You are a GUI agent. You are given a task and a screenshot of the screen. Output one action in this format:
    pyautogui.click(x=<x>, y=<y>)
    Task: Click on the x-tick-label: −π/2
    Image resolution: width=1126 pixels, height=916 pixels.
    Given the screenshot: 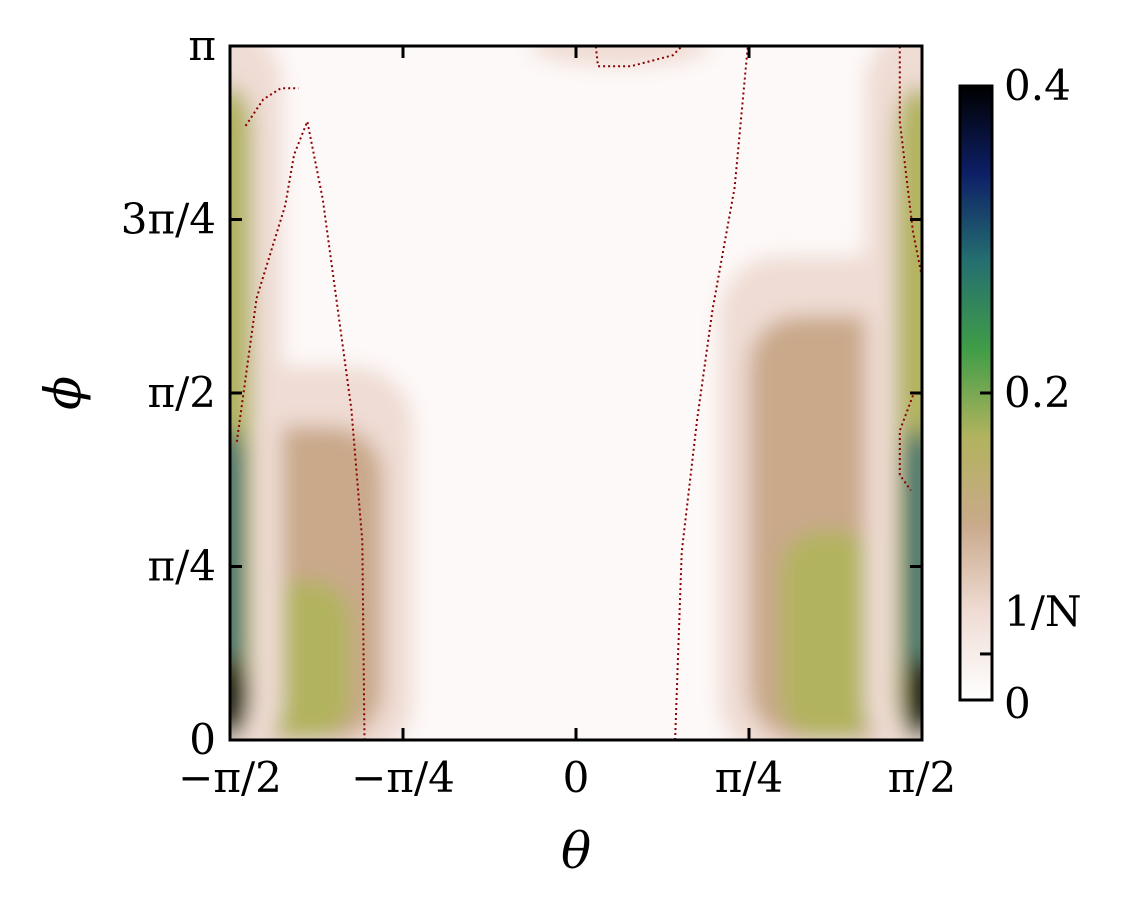 What is the action you would take?
    pyautogui.click(x=230, y=777)
    